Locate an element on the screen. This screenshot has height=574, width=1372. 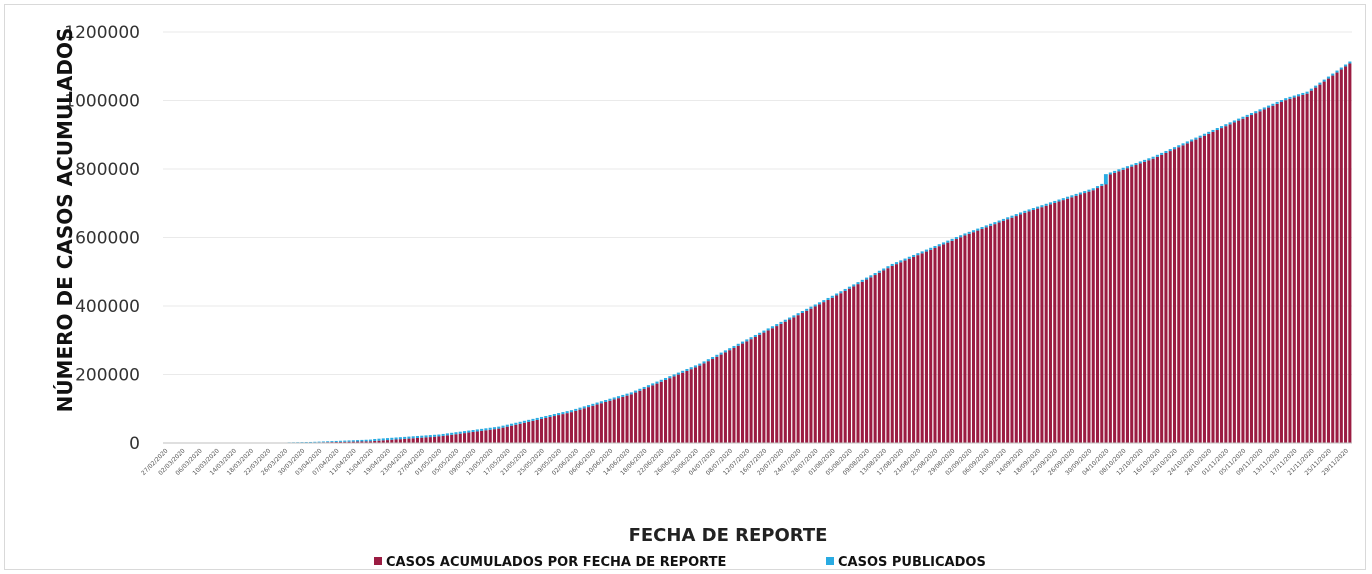
legend-label-publicados: CASOS PUBLICADOS is located at coordinates (912, 562).